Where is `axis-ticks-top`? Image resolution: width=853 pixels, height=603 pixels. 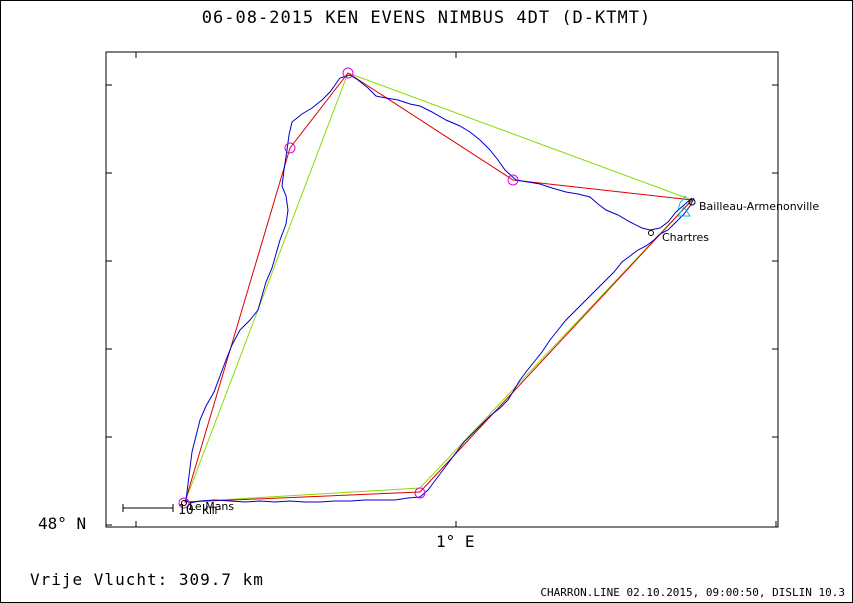
axis-ticks-top is located at coordinates (296, 55).